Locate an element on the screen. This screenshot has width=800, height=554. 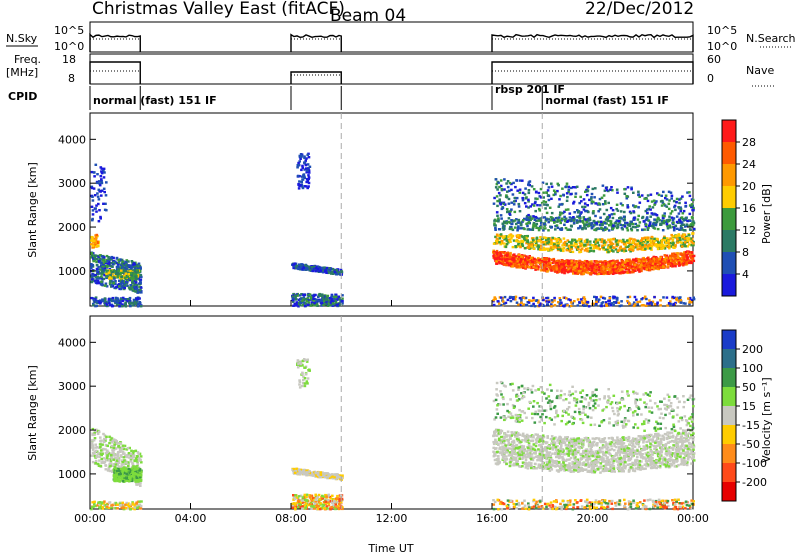
nsky-traces is located at coordinates (391, 42).